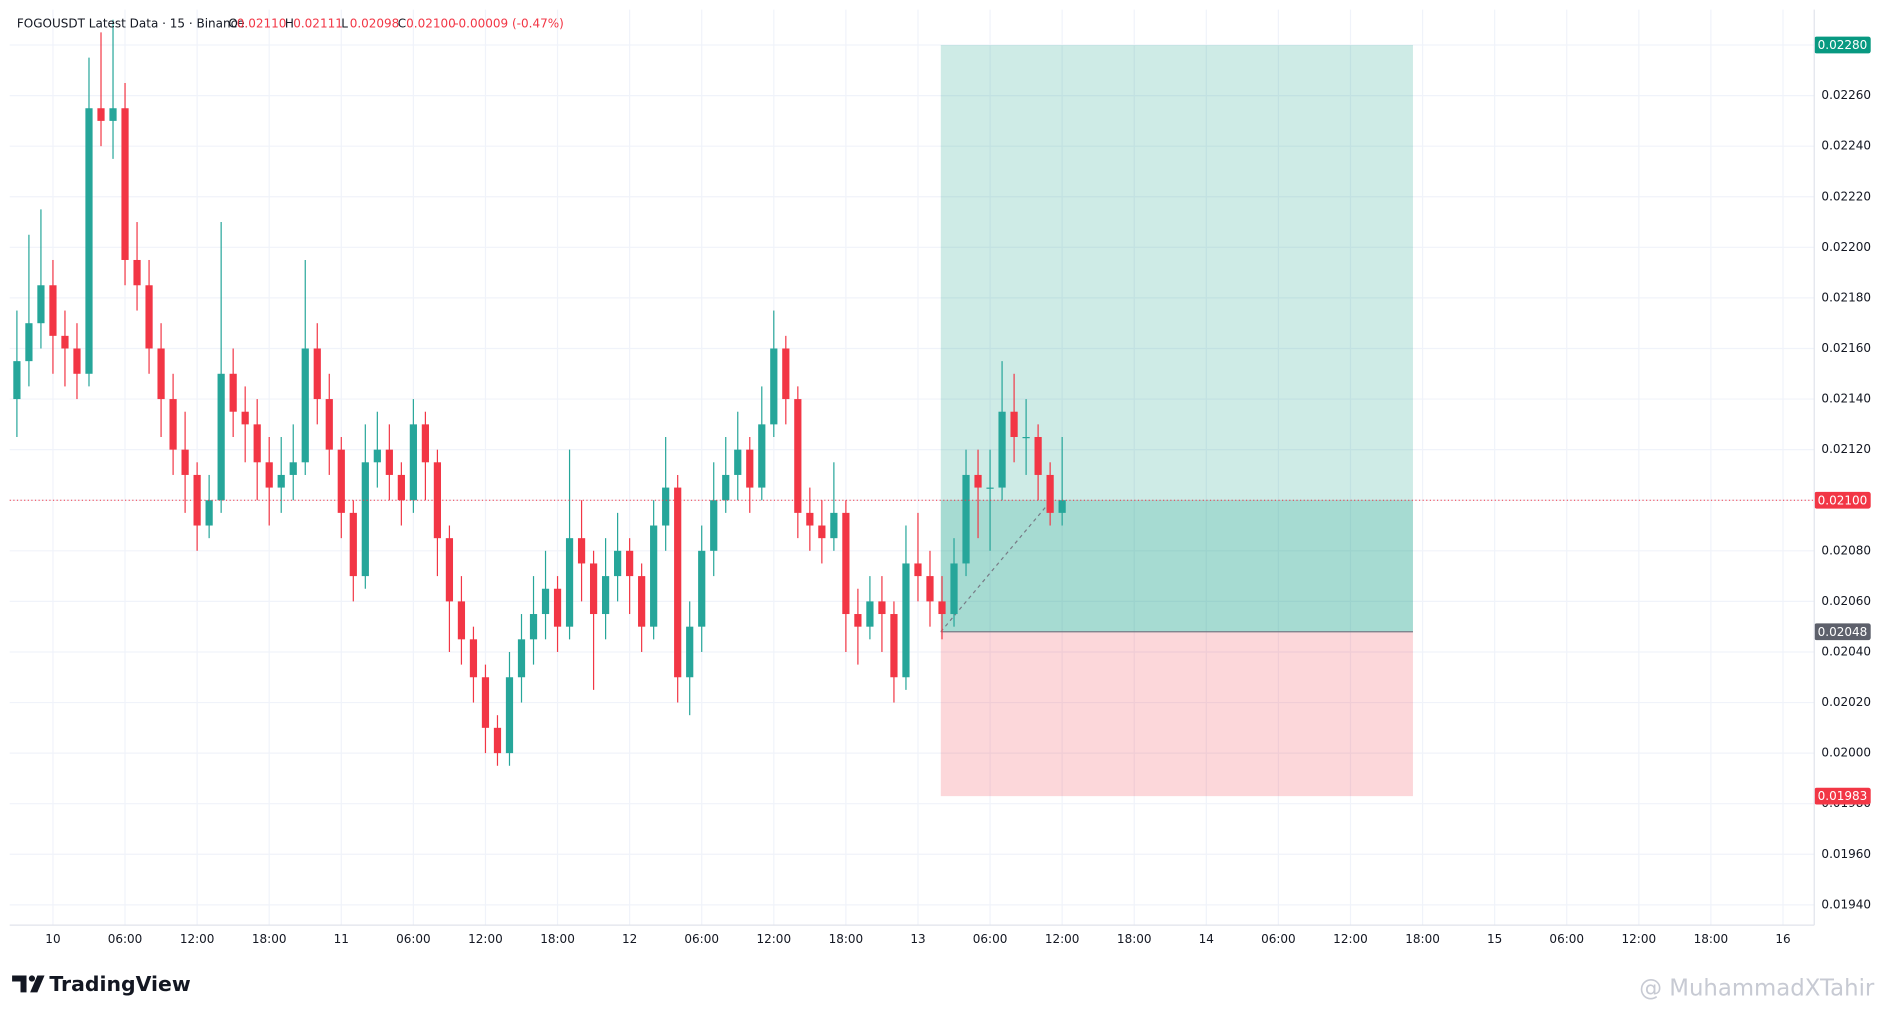  Describe the element at coordinates (1846, 297) in the screenshot. I see `y-tick-label: 0.02180` at that location.